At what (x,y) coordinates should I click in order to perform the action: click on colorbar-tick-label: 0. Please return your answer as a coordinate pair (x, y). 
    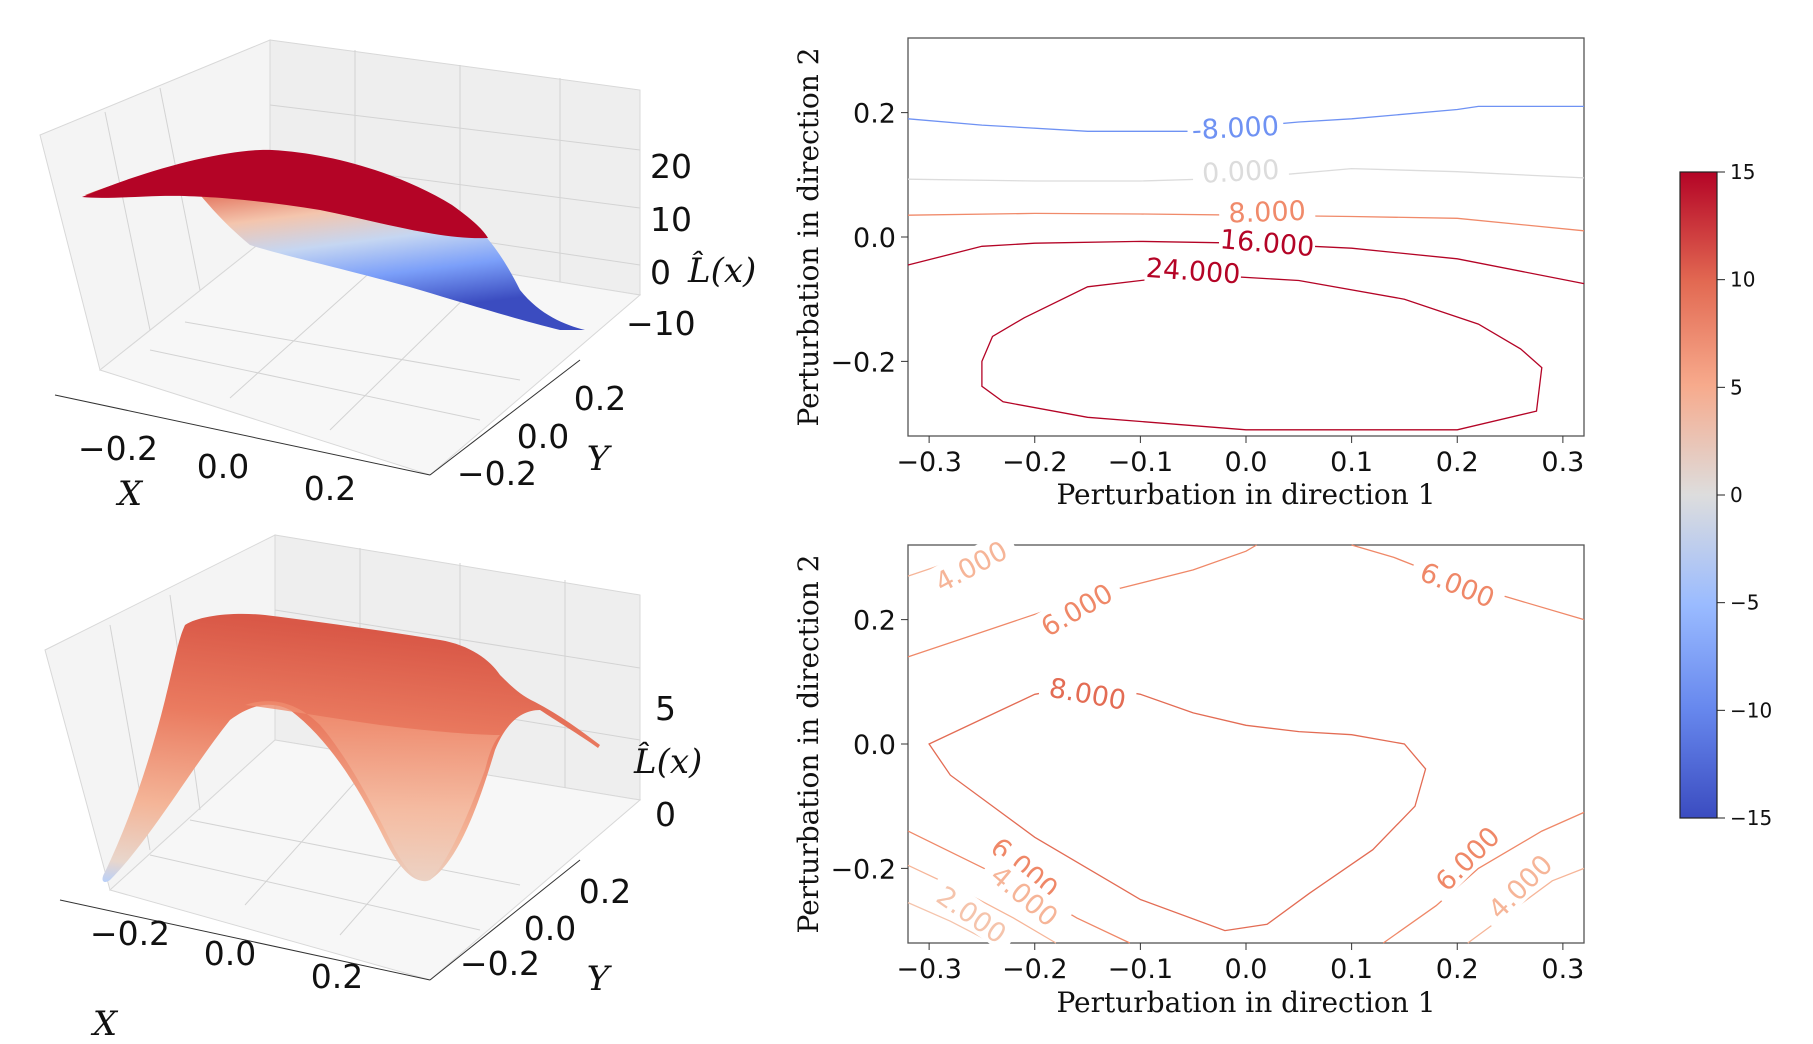
    Looking at the image, I should click on (1736, 495).